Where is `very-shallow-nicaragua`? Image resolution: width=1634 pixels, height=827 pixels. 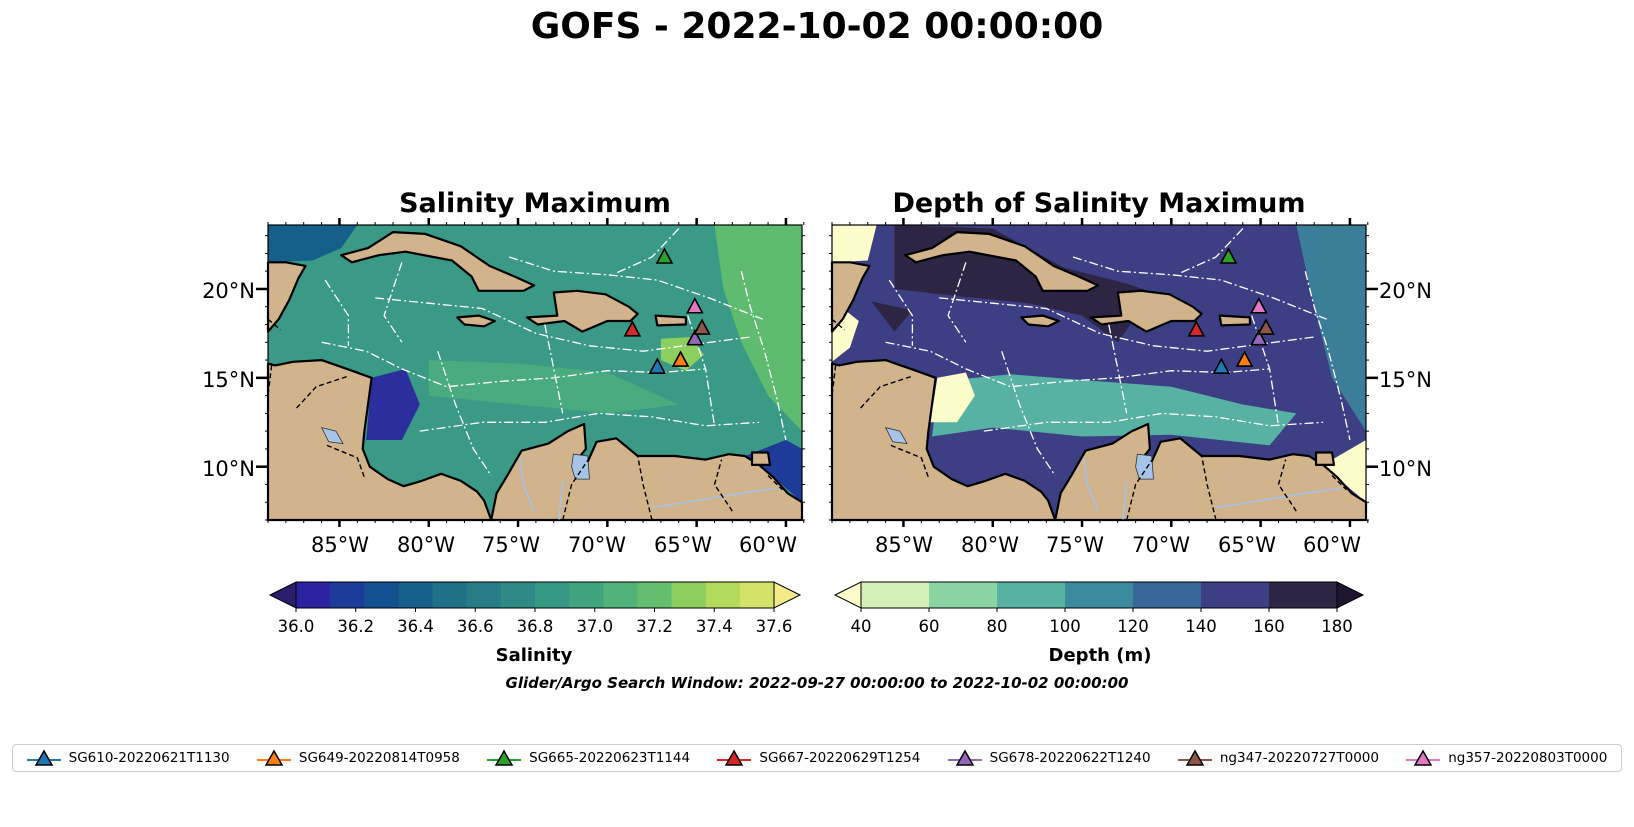
very-shallow-nicaragua is located at coordinates (952, 397).